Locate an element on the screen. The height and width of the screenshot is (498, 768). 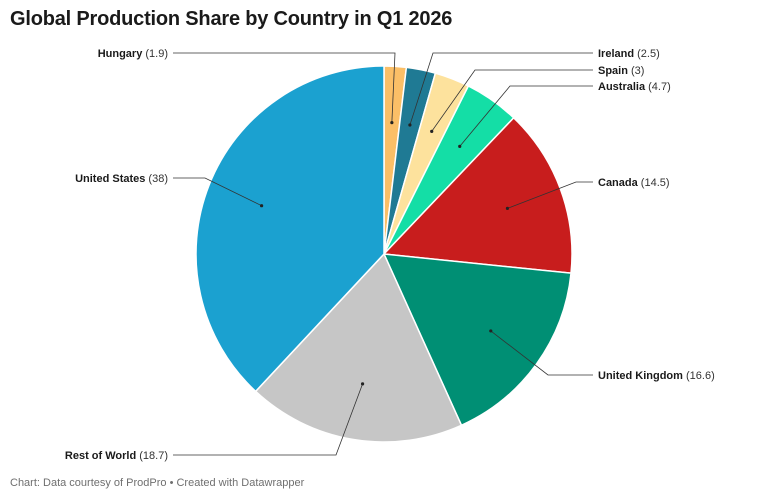
label-australia: Australia (4.7) is located at coordinates (634, 87).